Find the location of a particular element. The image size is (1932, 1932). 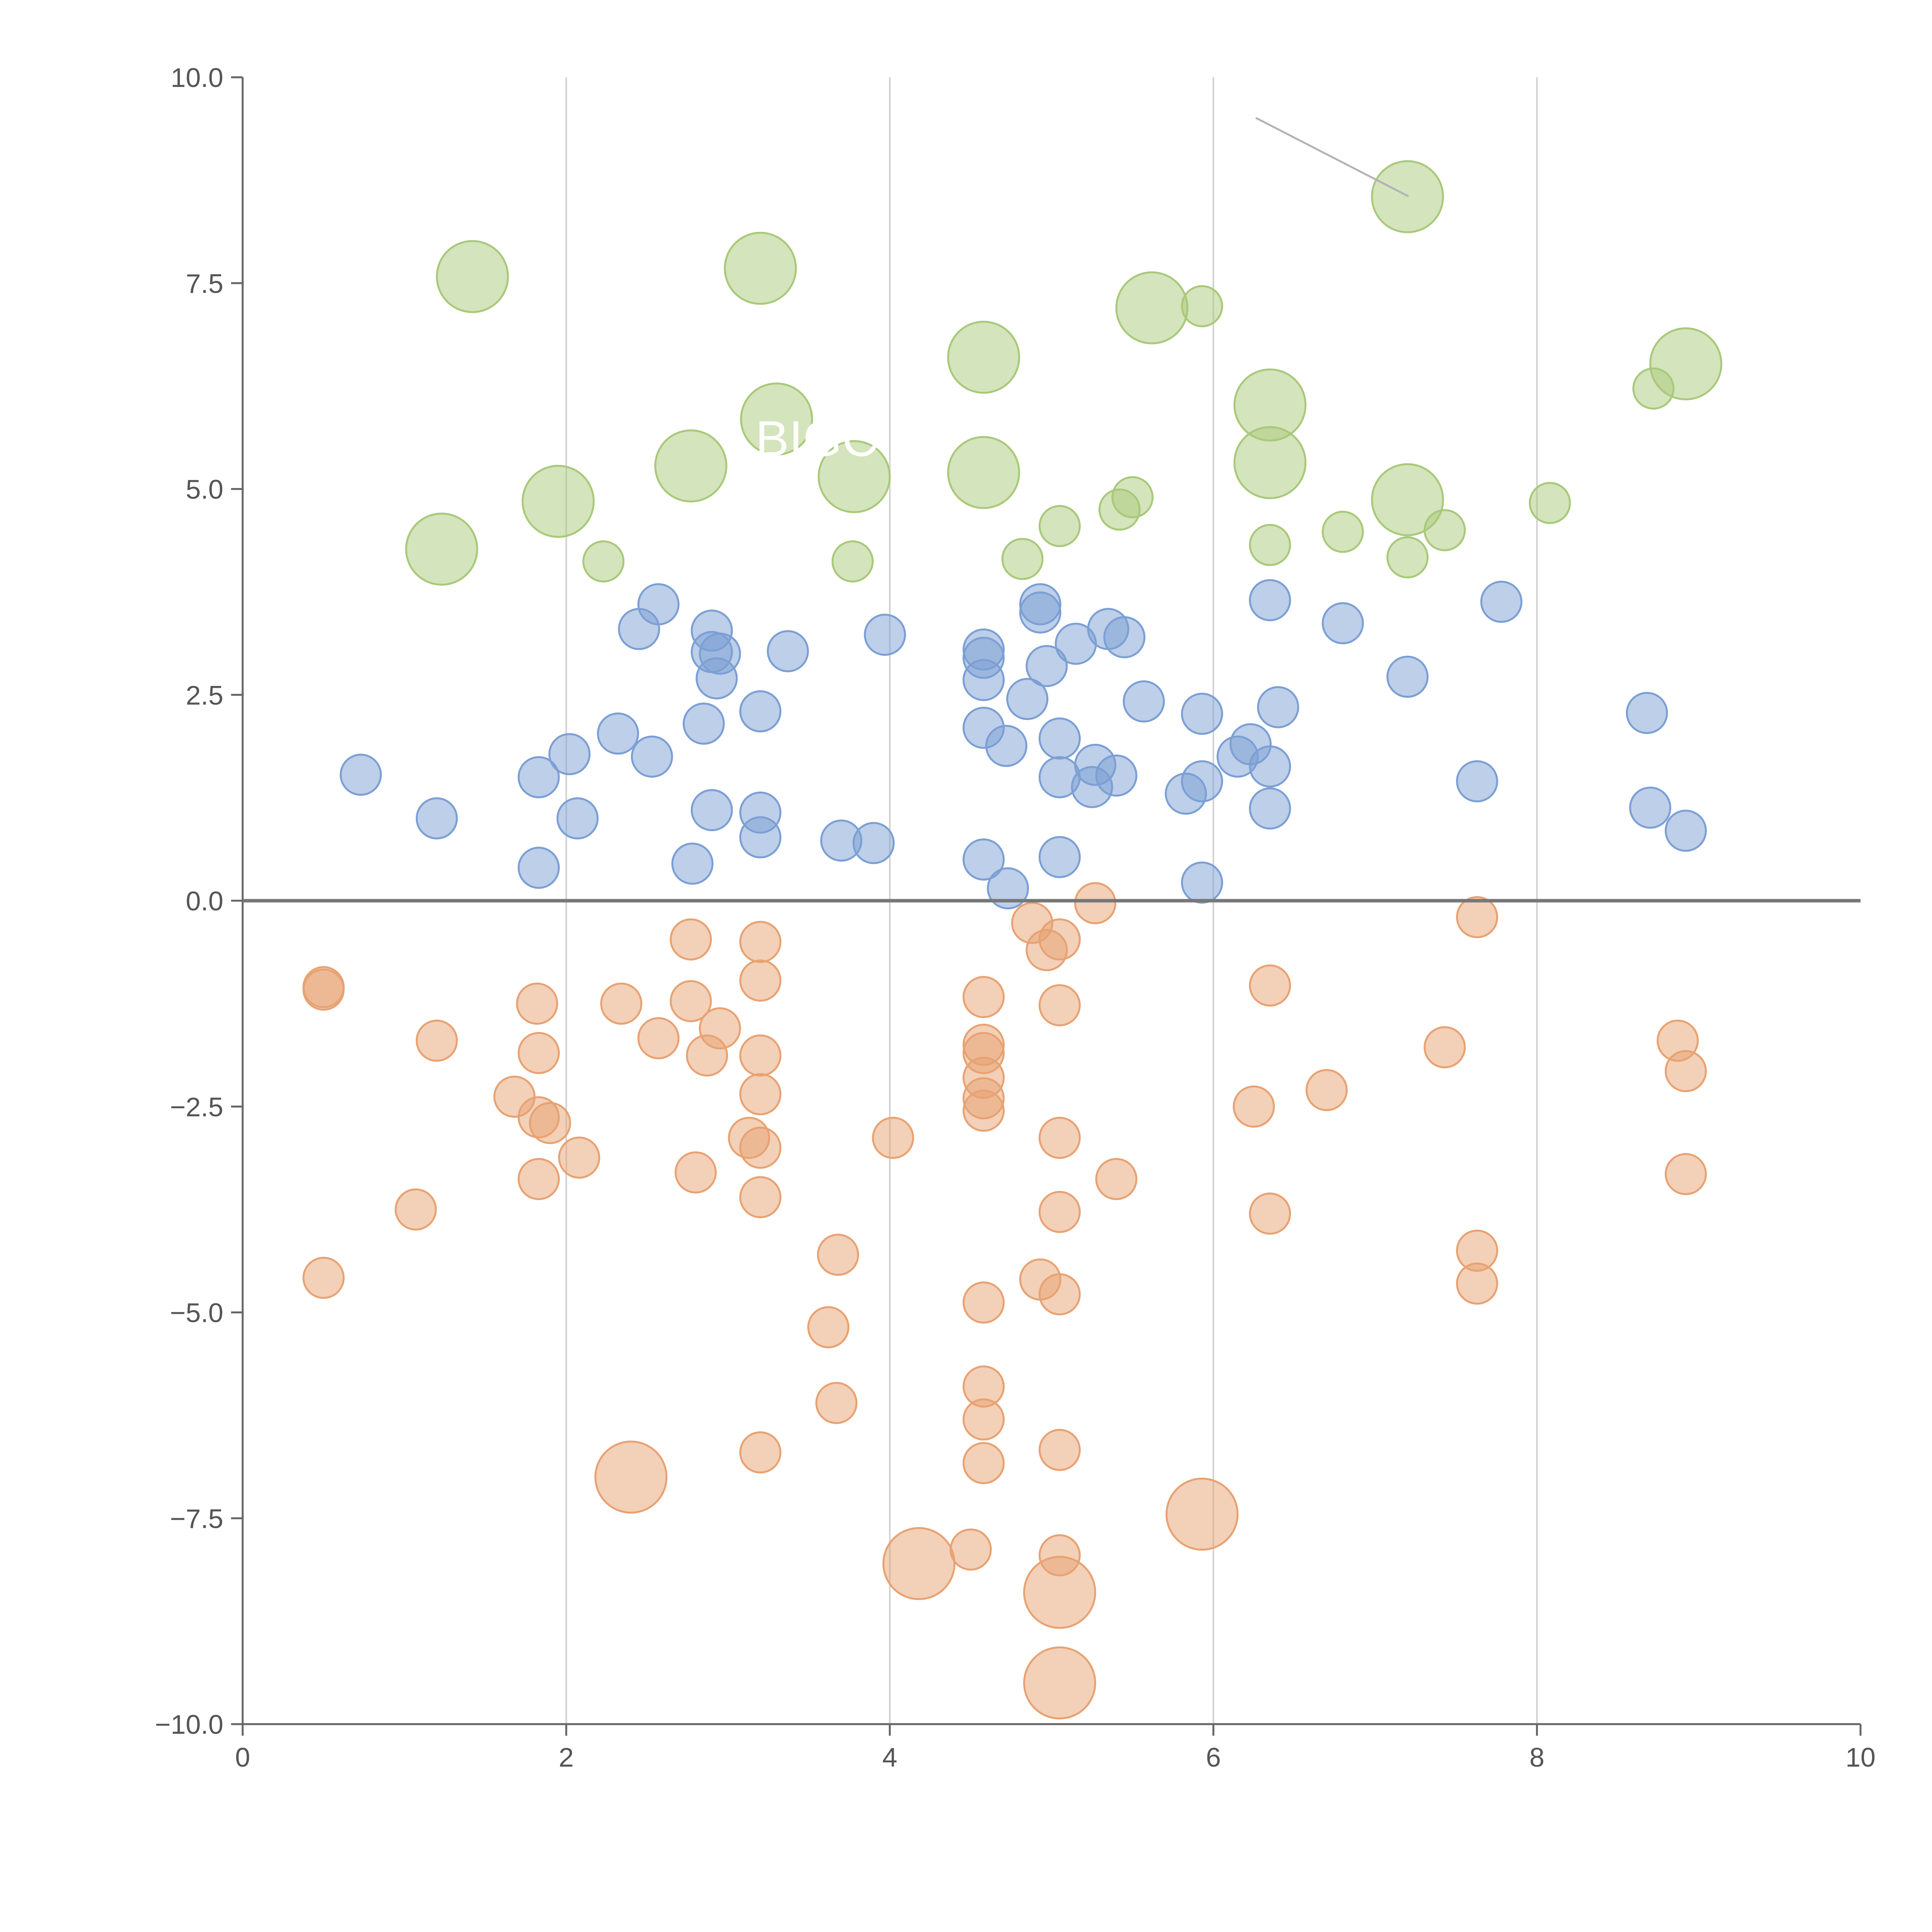

x-tick-label-6: 6 is located at coordinates (1213, 1757).